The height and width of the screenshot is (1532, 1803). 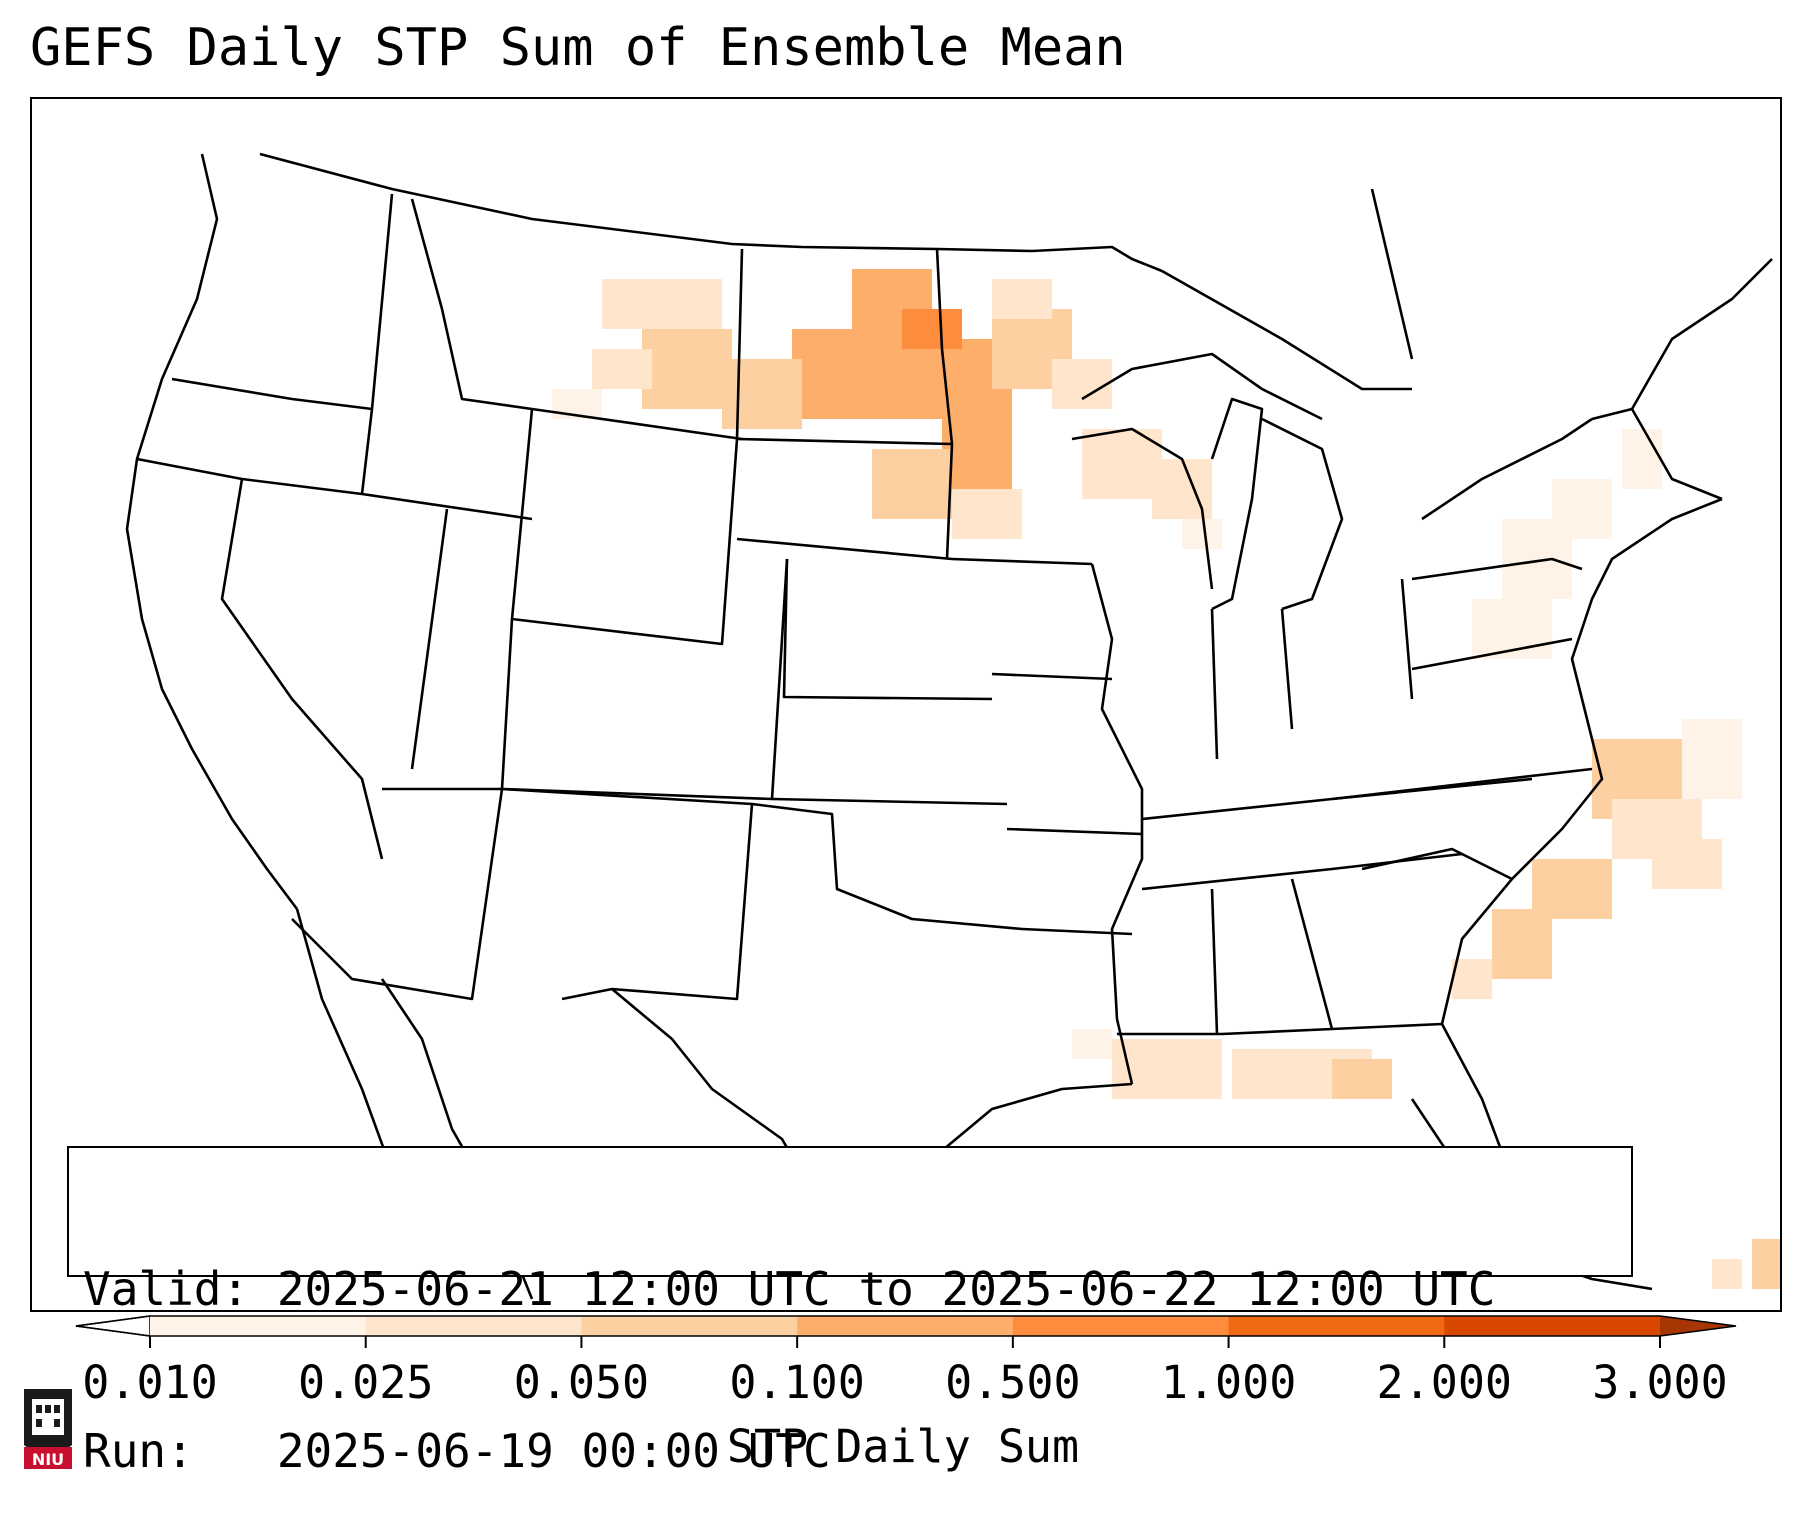 I want to click on or-id-border, so click(x=367, y=451).